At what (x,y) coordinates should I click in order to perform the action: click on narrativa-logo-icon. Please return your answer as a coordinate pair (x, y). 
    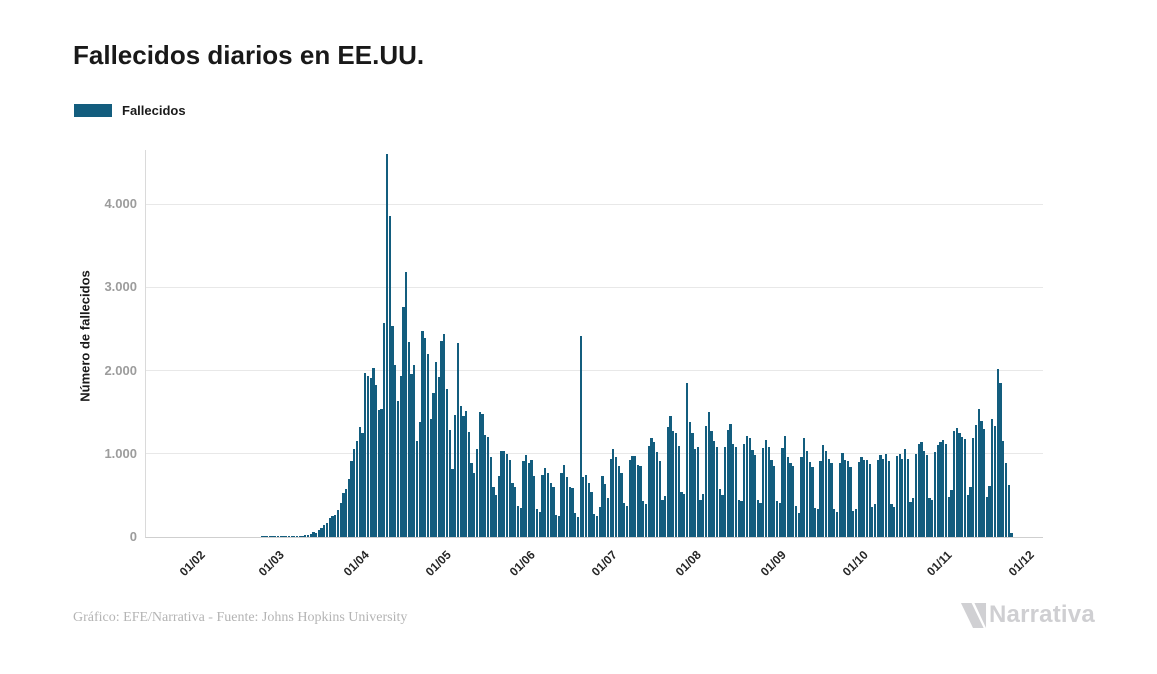
    Looking at the image, I should click on (973, 615).